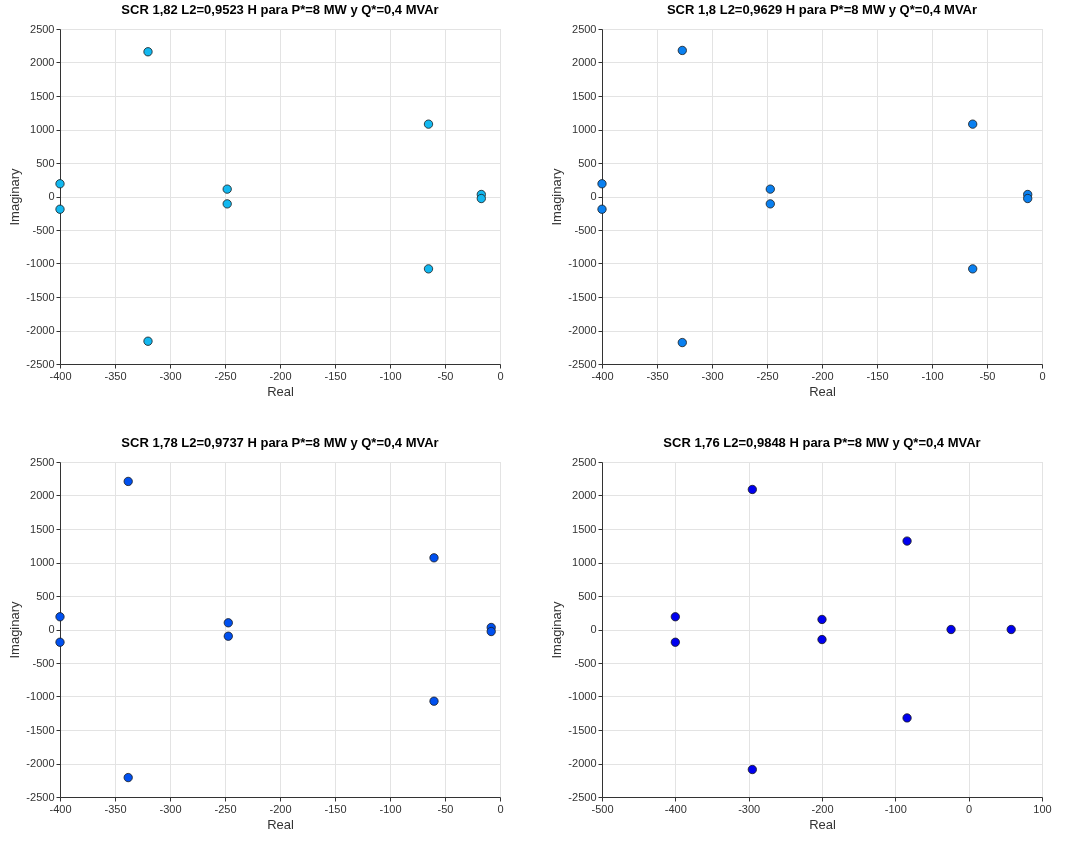 Image resolution: width=1085 pixels, height=866 pixels. What do you see at coordinates (1042, 808) in the screenshot?
I see `x-tick-label: 100` at bounding box center [1042, 808].